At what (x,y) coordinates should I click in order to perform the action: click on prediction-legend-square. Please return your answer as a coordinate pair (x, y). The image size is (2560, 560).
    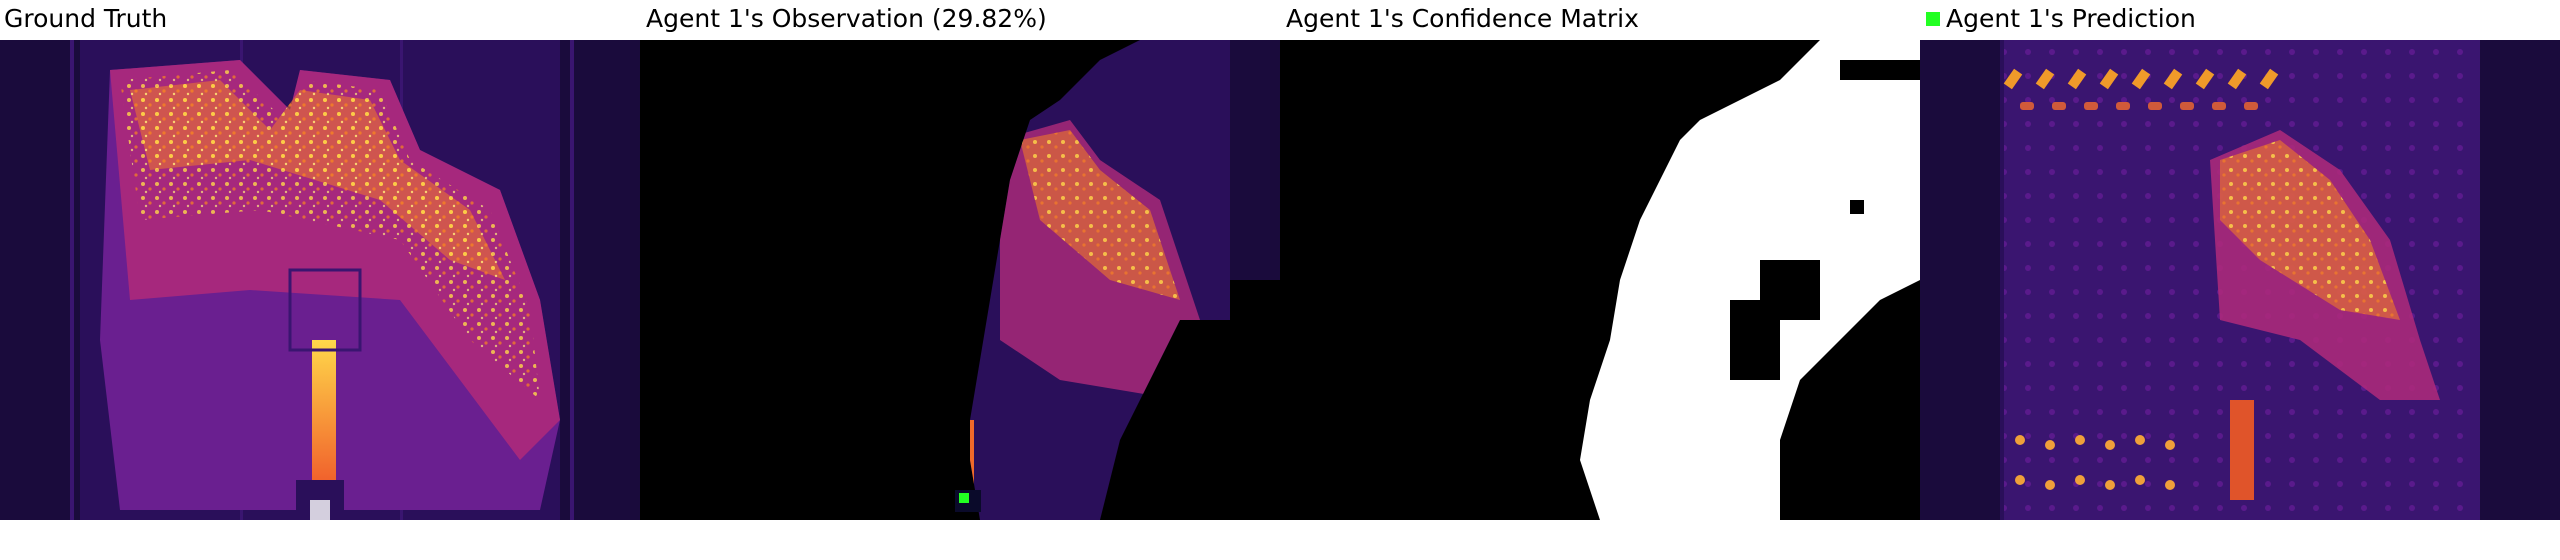
    Looking at the image, I should click on (1933, 19).